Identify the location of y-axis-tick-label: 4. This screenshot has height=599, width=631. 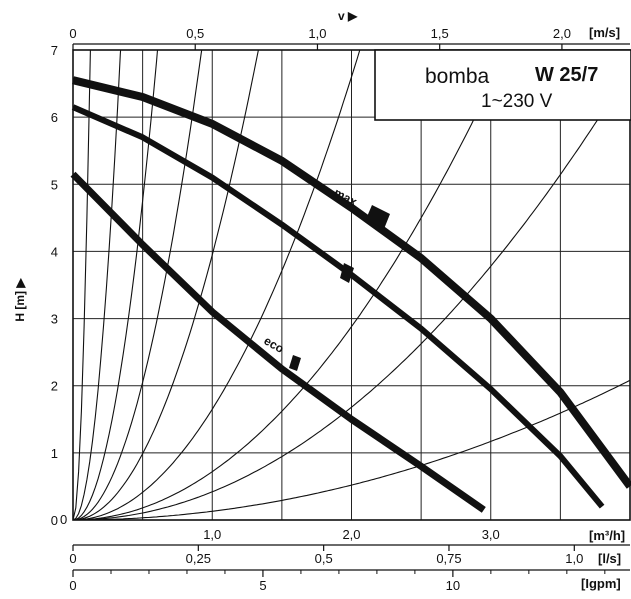
(54, 251).